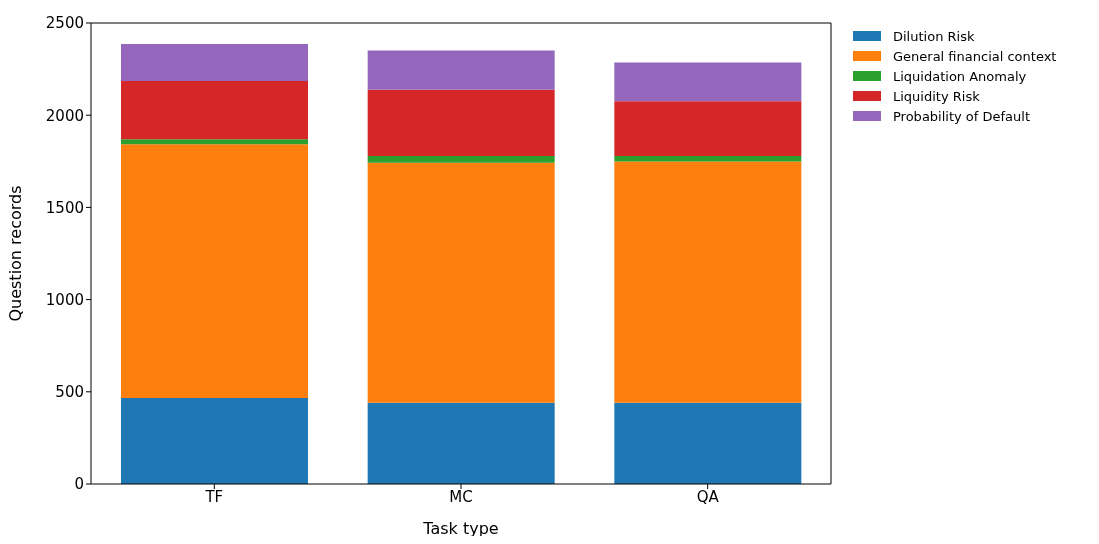  I want to click on legend-label: Liquidation Anomaly, so click(960, 76).